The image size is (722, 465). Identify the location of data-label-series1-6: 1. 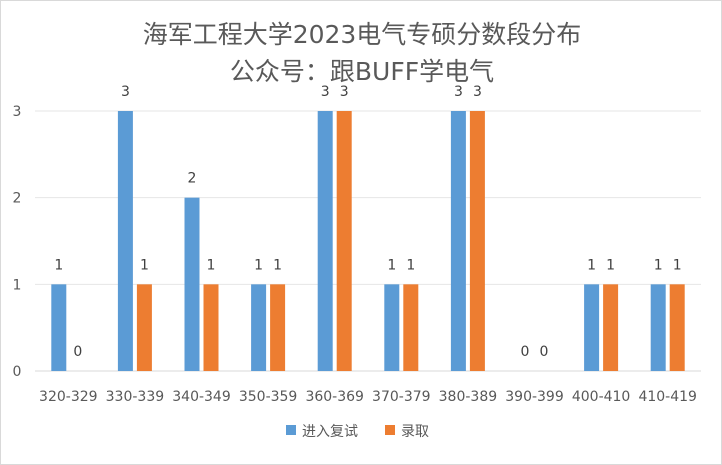
(391, 265).